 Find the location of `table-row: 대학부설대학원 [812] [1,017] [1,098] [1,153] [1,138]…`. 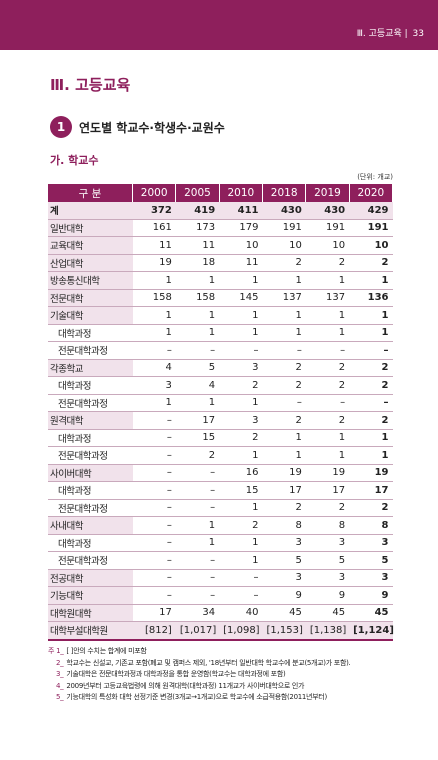

table-row: 대학부설대학원 [812] [1,017] [1,098] [1,153] [1,138]… is located at coordinates (221, 631).